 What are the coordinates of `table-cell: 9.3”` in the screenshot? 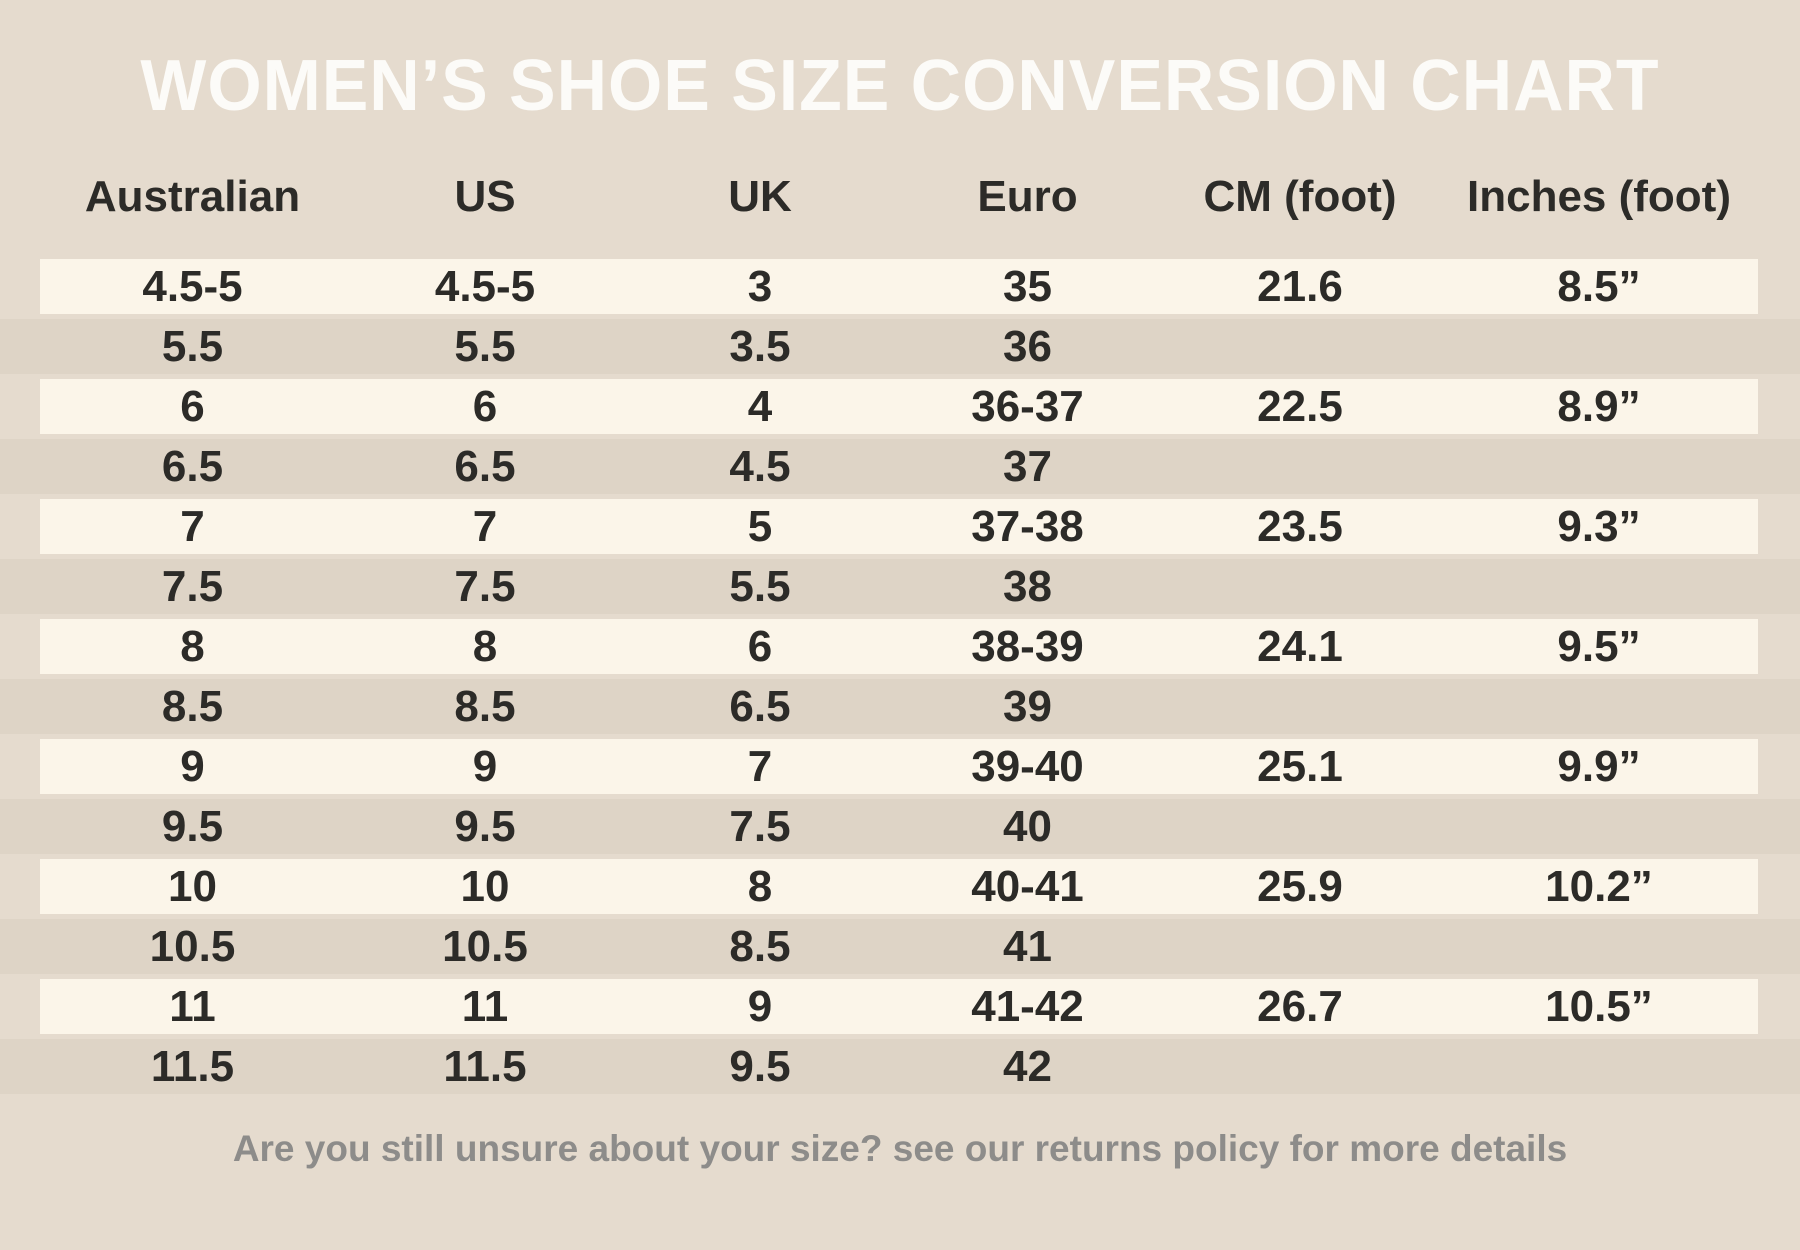 It's located at (1599, 526).